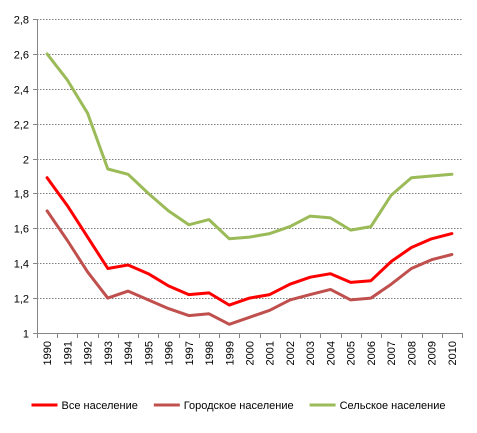  I want to click on x-tick-label: 1998, so click(210, 353).